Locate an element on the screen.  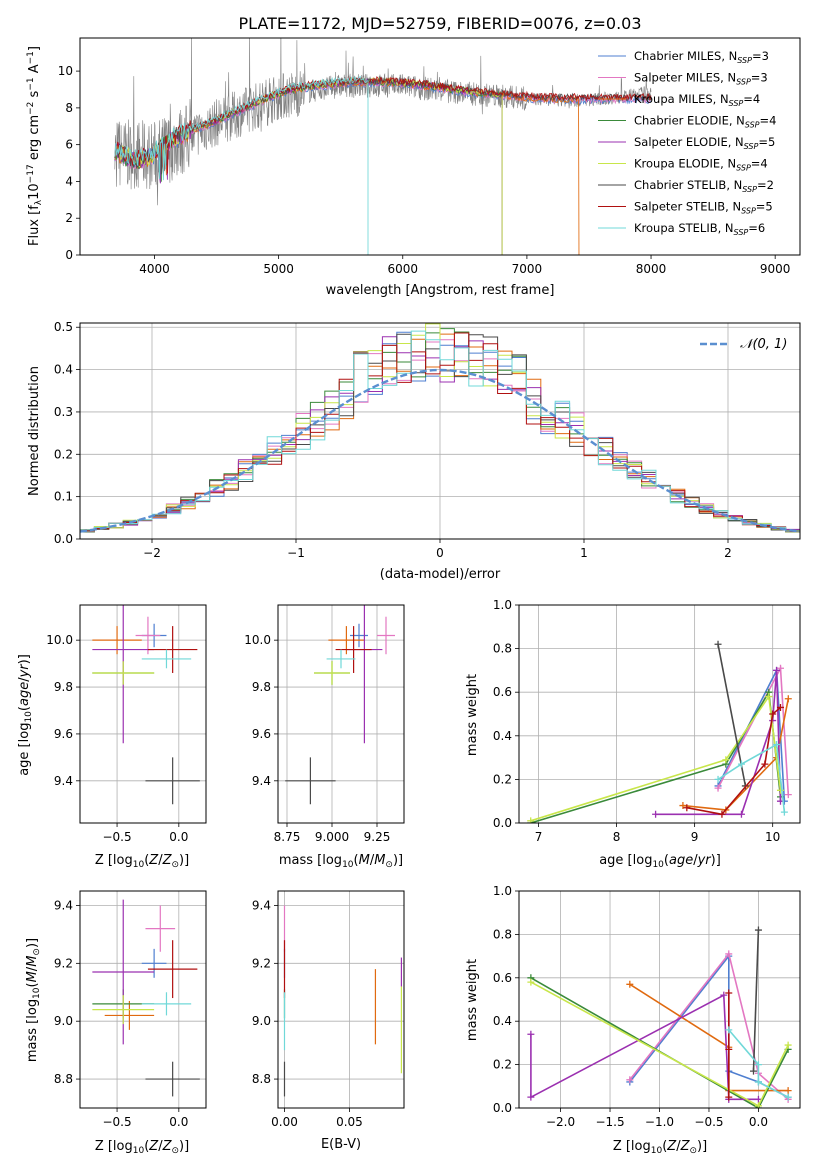
residuals-ytick-label: 0.3 is located at coordinates (63, 412).